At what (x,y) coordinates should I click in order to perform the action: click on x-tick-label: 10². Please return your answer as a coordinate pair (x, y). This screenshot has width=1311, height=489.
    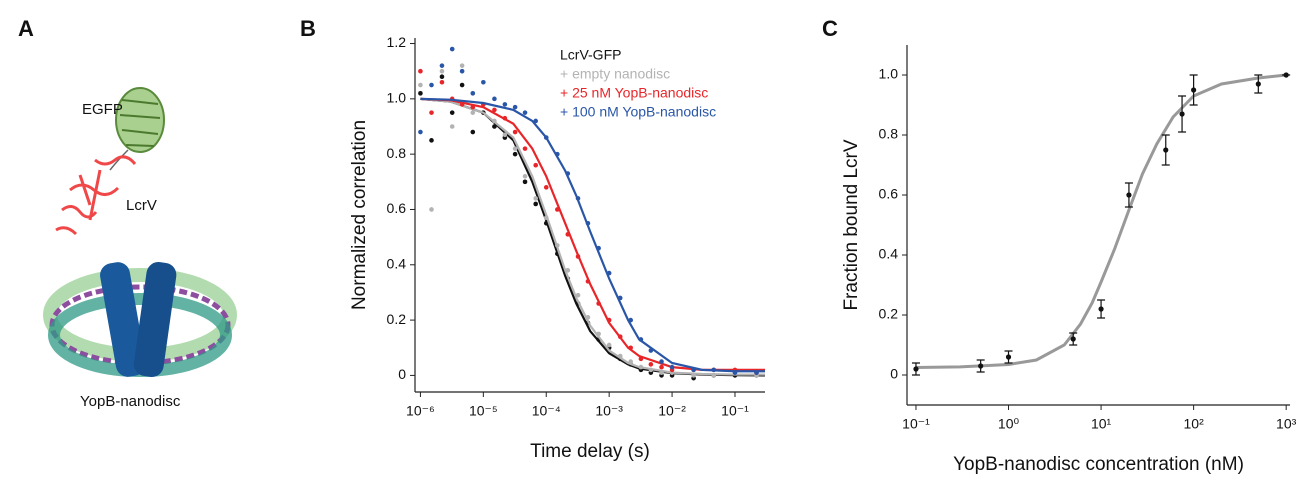
    Looking at the image, I should click on (1194, 424).